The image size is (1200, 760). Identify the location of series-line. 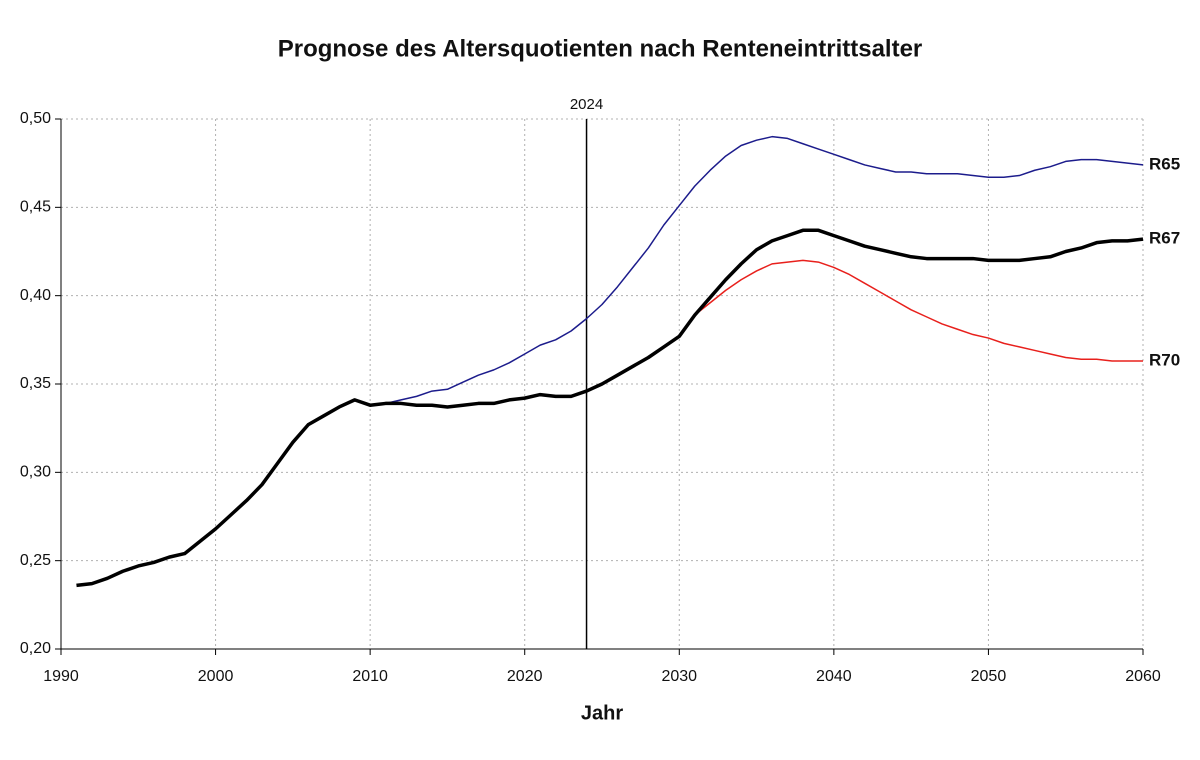
(910, 310).